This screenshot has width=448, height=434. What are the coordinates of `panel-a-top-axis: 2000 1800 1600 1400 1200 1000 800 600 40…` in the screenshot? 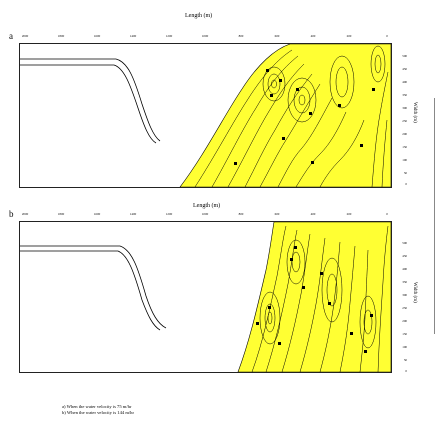 It's located at (208, 38).